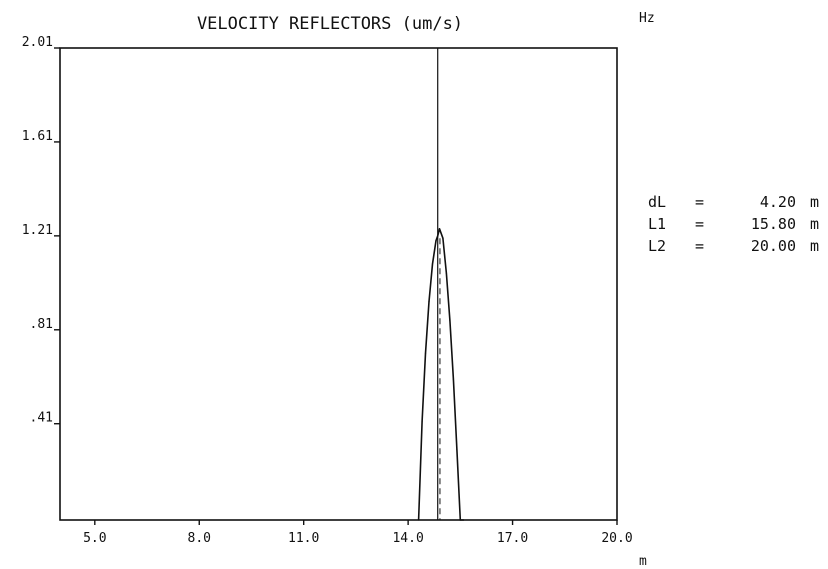  What do you see at coordinates (41, 324) in the screenshot?
I see `y-tick-label-1: .81` at bounding box center [41, 324].